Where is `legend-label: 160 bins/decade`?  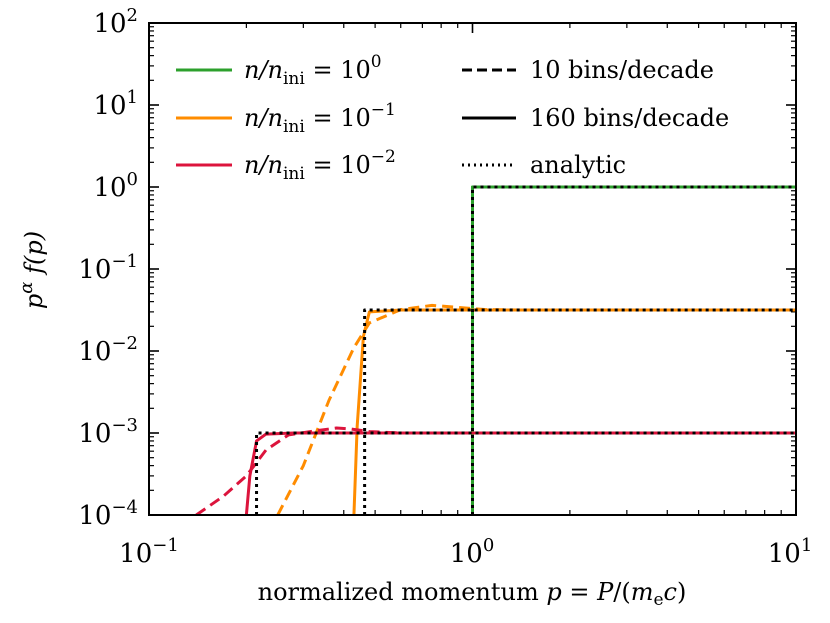 legend-label: 160 bins/decade is located at coordinates (629, 118).